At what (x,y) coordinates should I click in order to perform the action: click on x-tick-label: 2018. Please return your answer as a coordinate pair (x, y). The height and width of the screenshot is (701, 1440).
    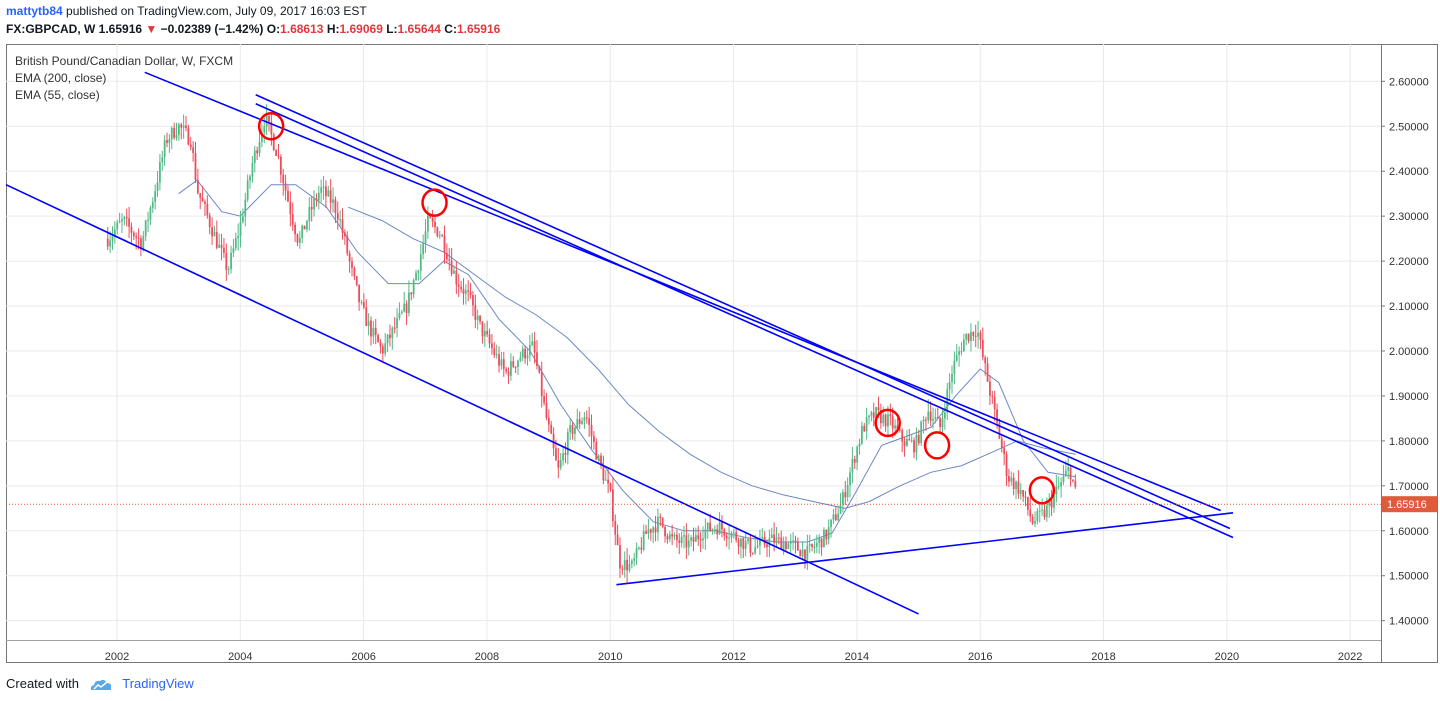
    Looking at the image, I should click on (1103, 657).